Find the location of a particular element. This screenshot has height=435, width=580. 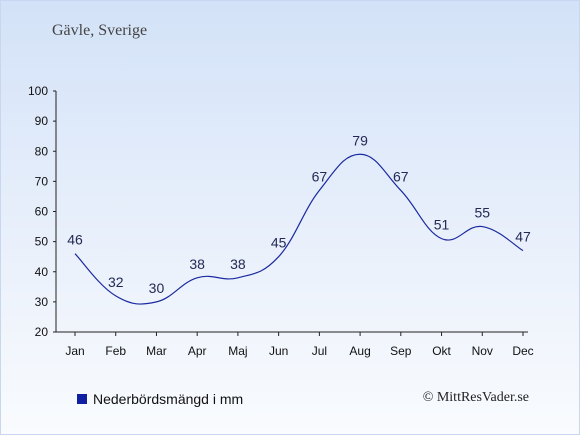

y-tick-label: 70 is located at coordinates (42, 181).